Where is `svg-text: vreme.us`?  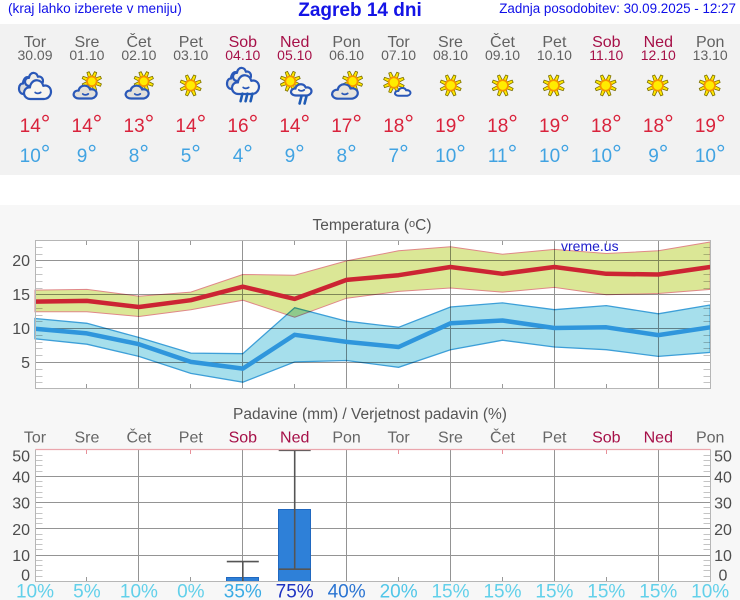 svg-text: vreme.us is located at coordinates (590, 246).